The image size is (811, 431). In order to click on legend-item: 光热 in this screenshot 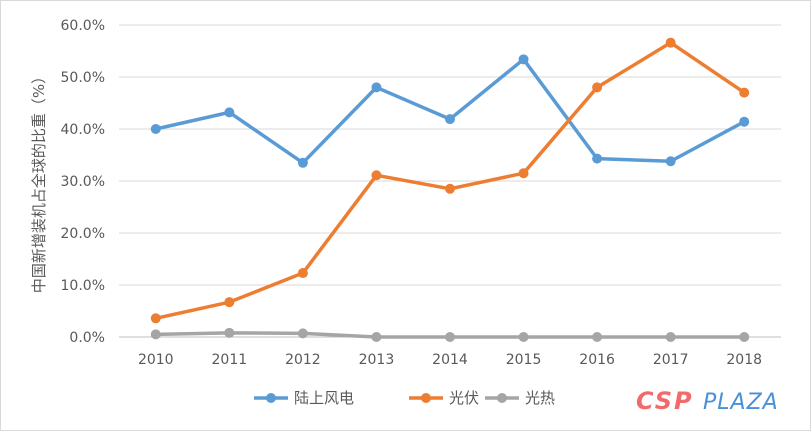, I will do `click(520, 398)`.